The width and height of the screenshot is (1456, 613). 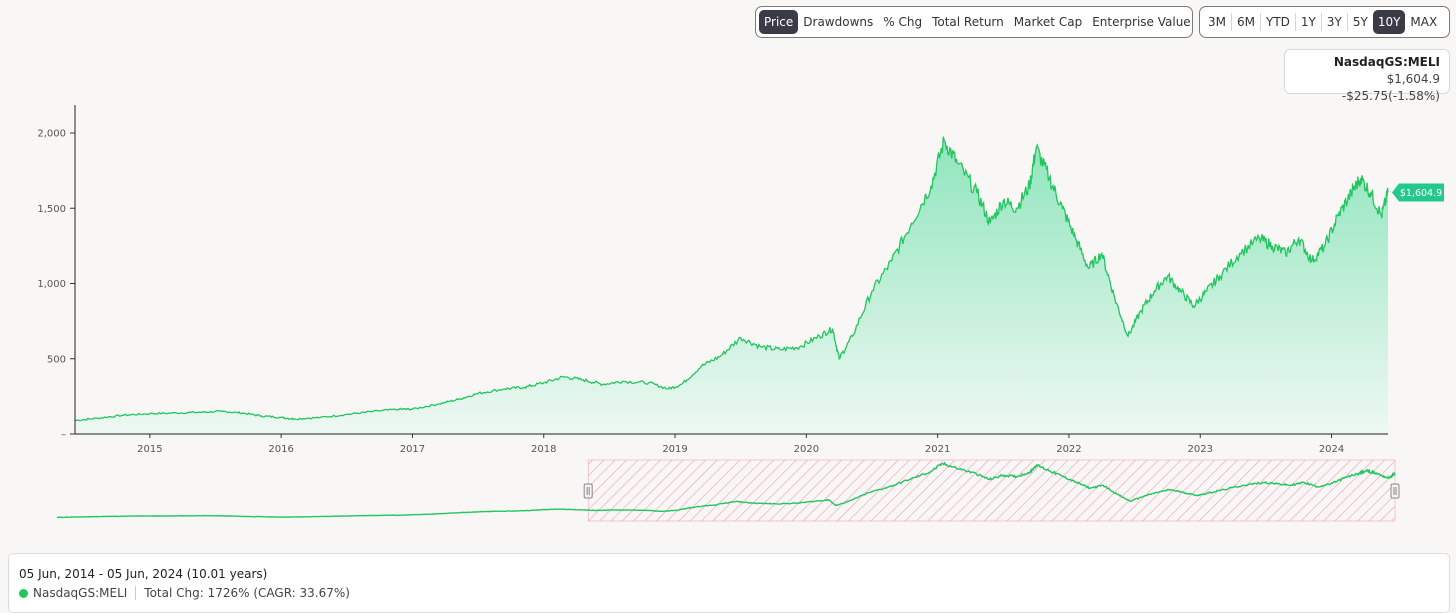 I want to click on x-tick-label: 2022, so click(x=1068, y=449).